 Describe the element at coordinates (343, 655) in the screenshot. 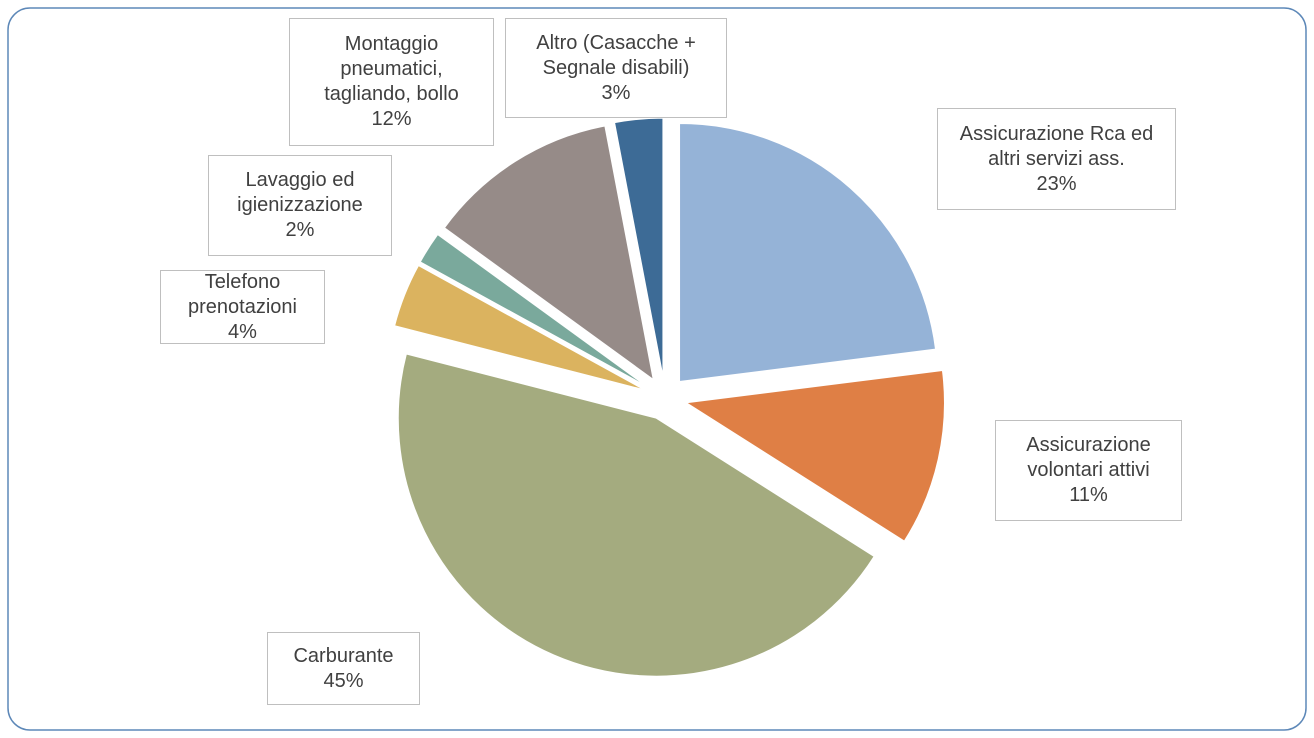

I see `category-label: Carburante` at that location.